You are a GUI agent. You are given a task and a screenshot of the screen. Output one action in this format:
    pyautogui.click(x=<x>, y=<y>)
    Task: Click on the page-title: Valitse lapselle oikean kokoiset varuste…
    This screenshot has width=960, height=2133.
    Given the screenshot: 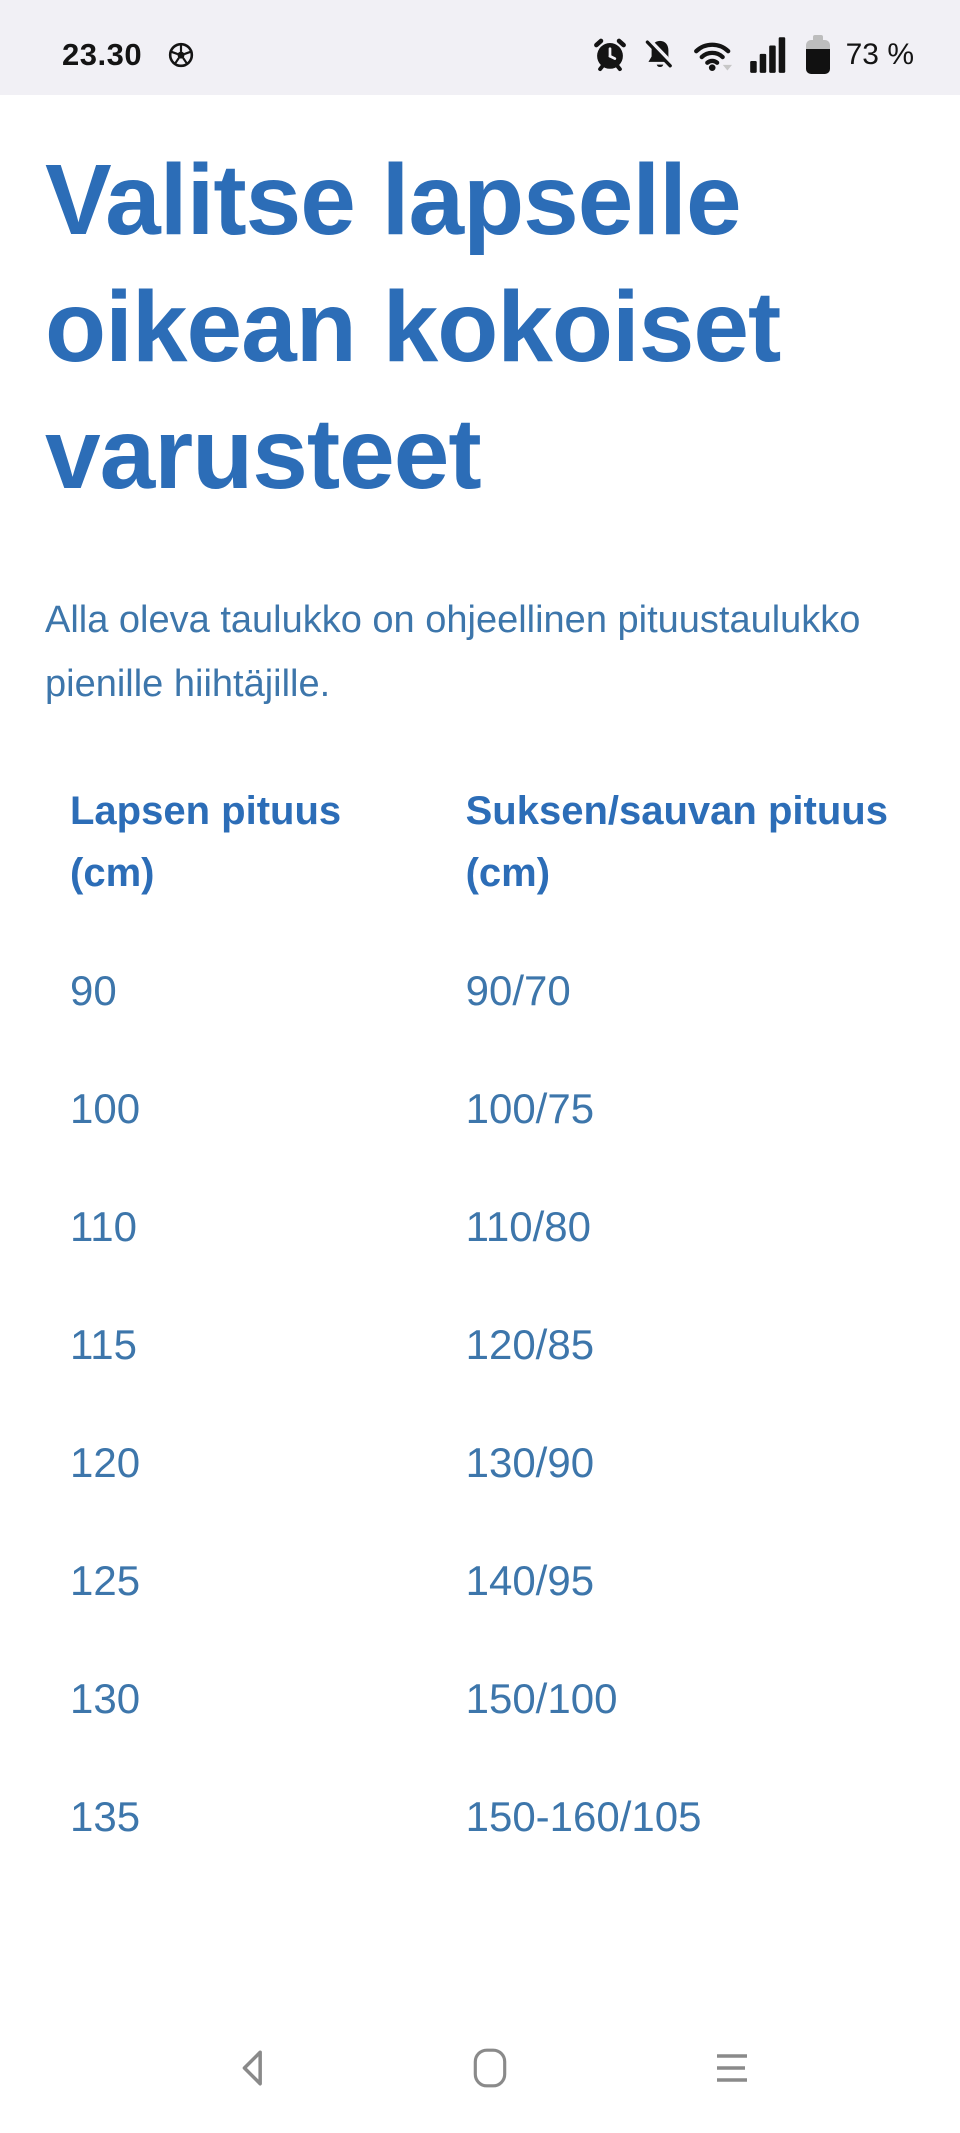 What is the action you would take?
    pyautogui.click(x=413, y=327)
    